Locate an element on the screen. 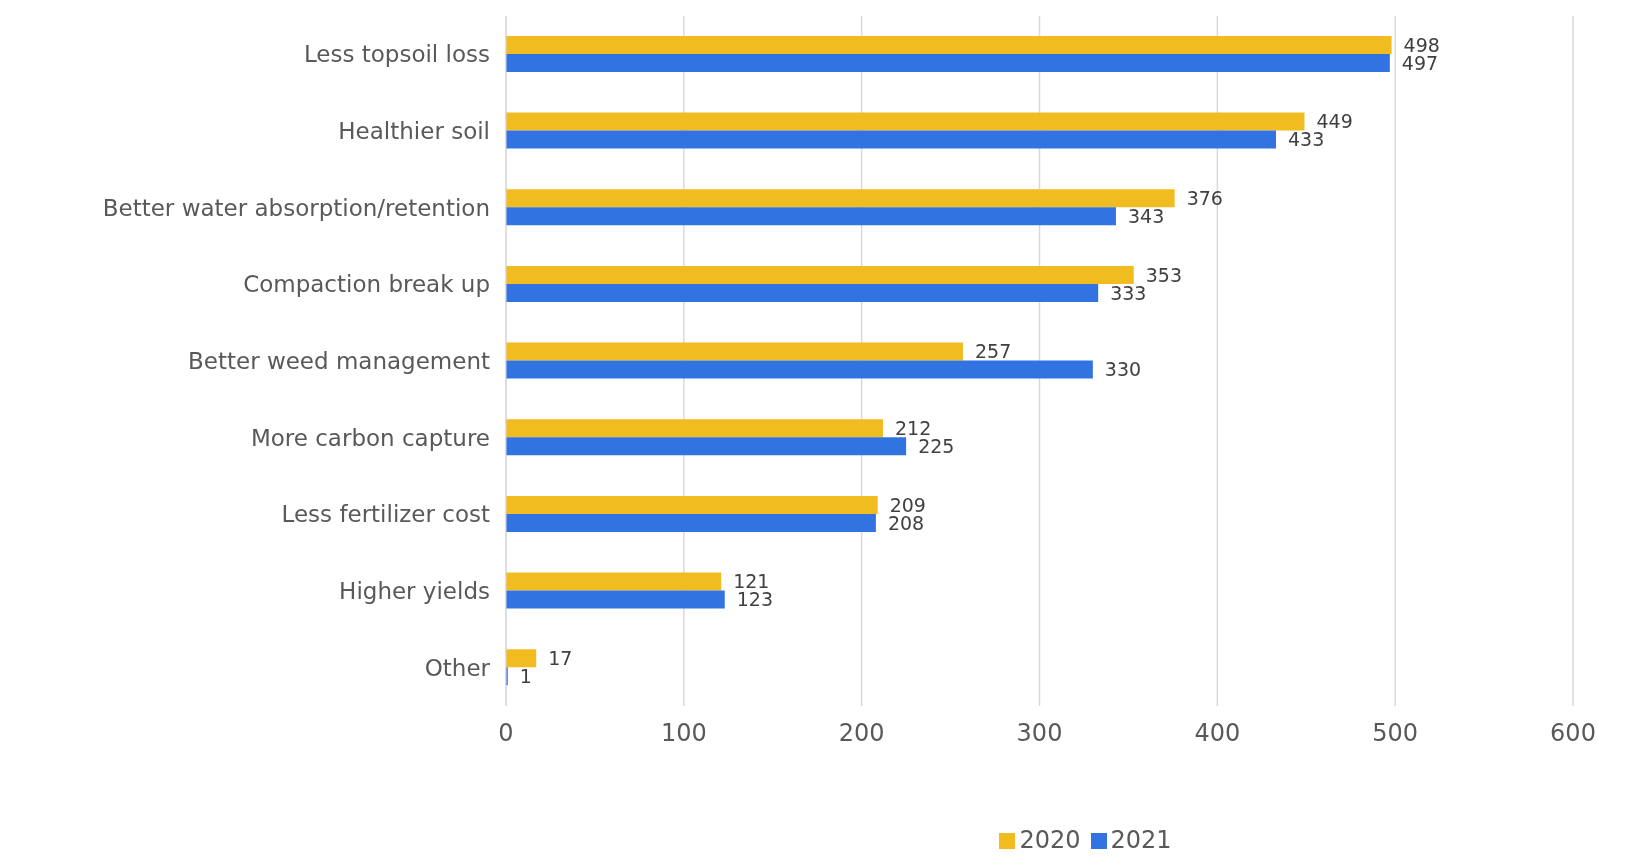 Image resolution: width=1641 pixels, height=867 pixels. x-tick-label: 300 is located at coordinates (1039, 733).